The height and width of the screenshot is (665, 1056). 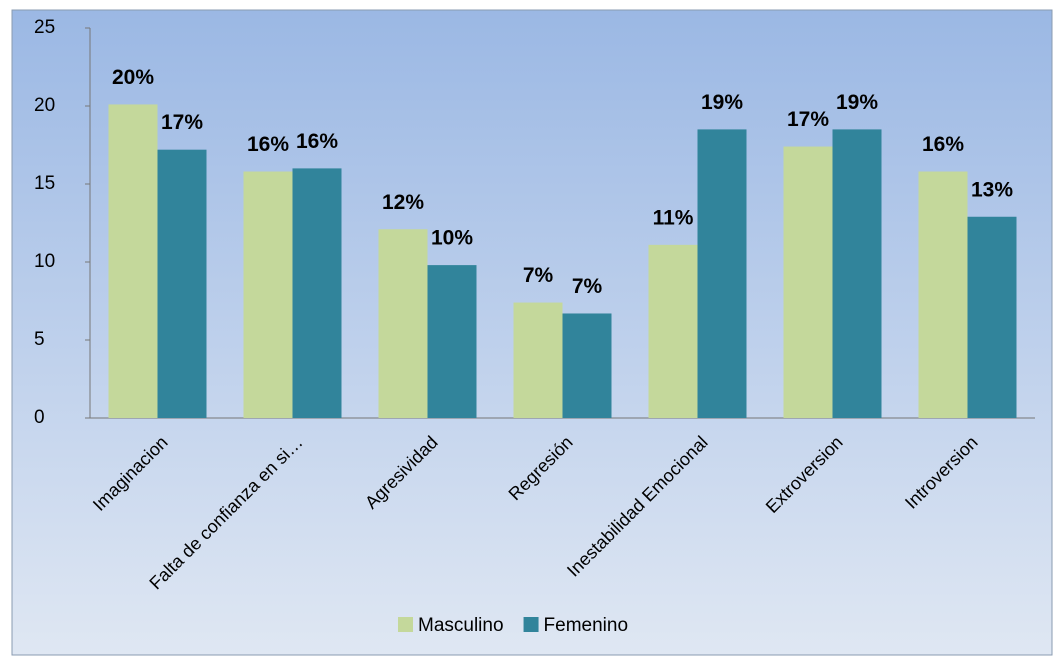 I want to click on y-tick-label: 15, so click(x=44, y=183).